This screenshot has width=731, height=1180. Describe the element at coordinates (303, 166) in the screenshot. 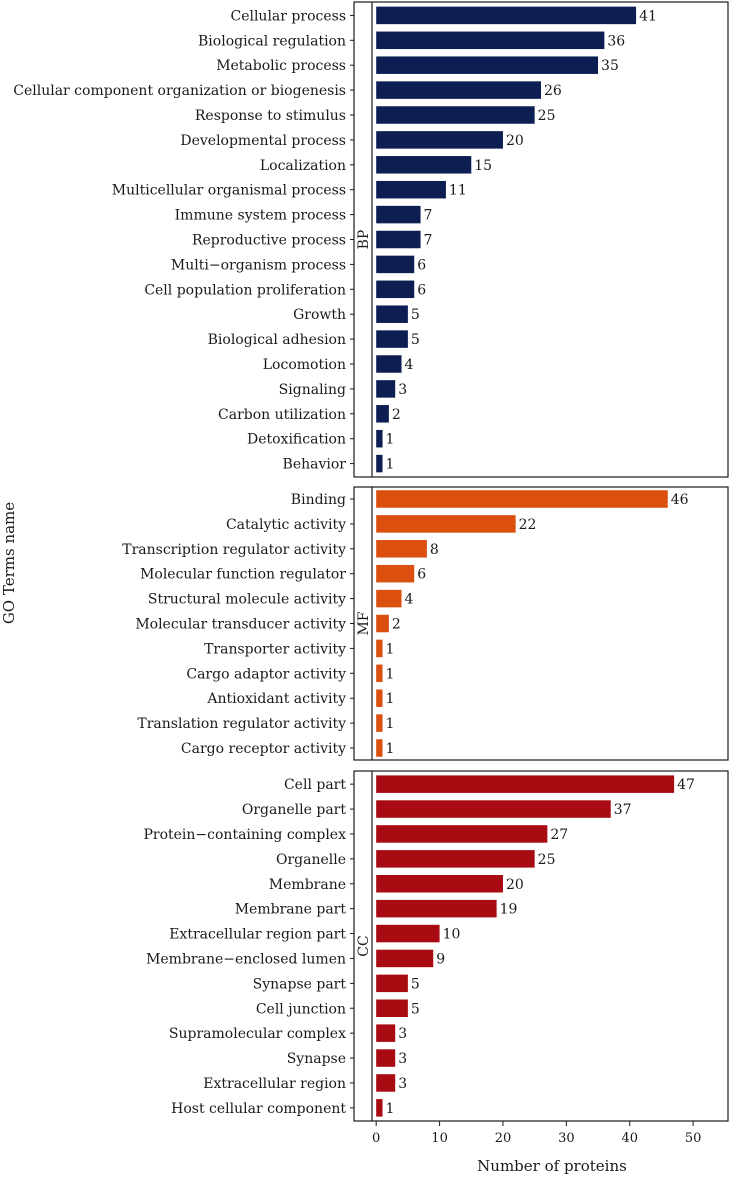

I see `category-label: Localization` at that location.